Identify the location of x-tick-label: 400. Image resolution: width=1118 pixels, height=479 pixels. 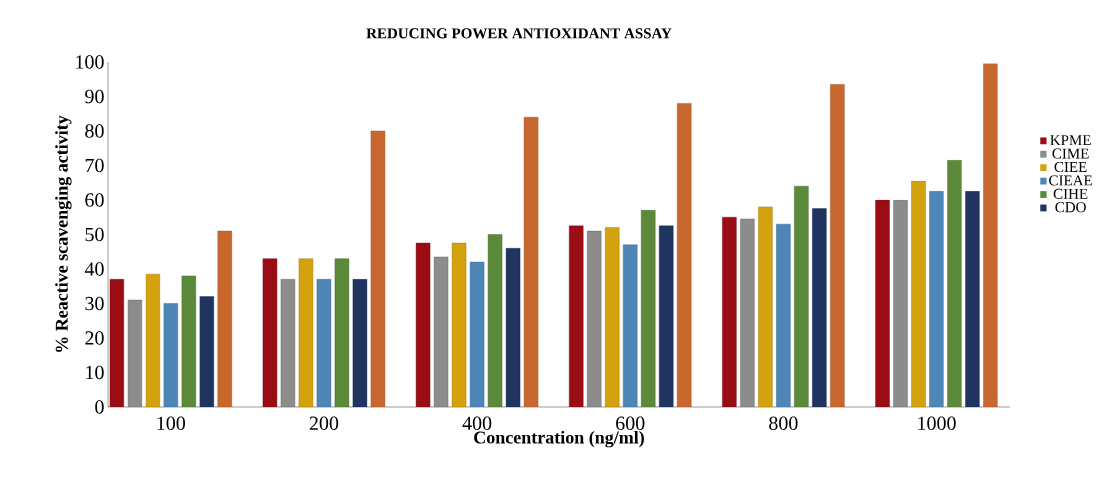
(477, 423).